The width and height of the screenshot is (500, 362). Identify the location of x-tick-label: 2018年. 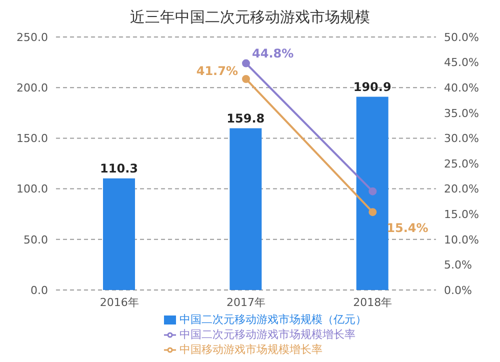
(372, 302).